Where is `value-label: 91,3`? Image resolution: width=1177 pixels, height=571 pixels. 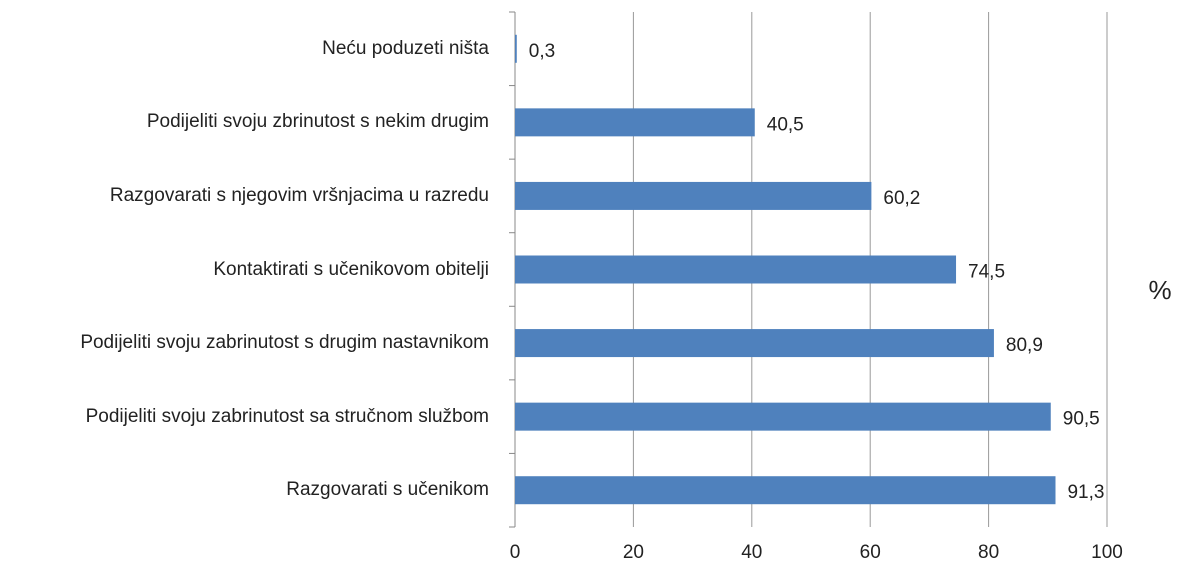
value-label: 91,3 is located at coordinates (1085, 492).